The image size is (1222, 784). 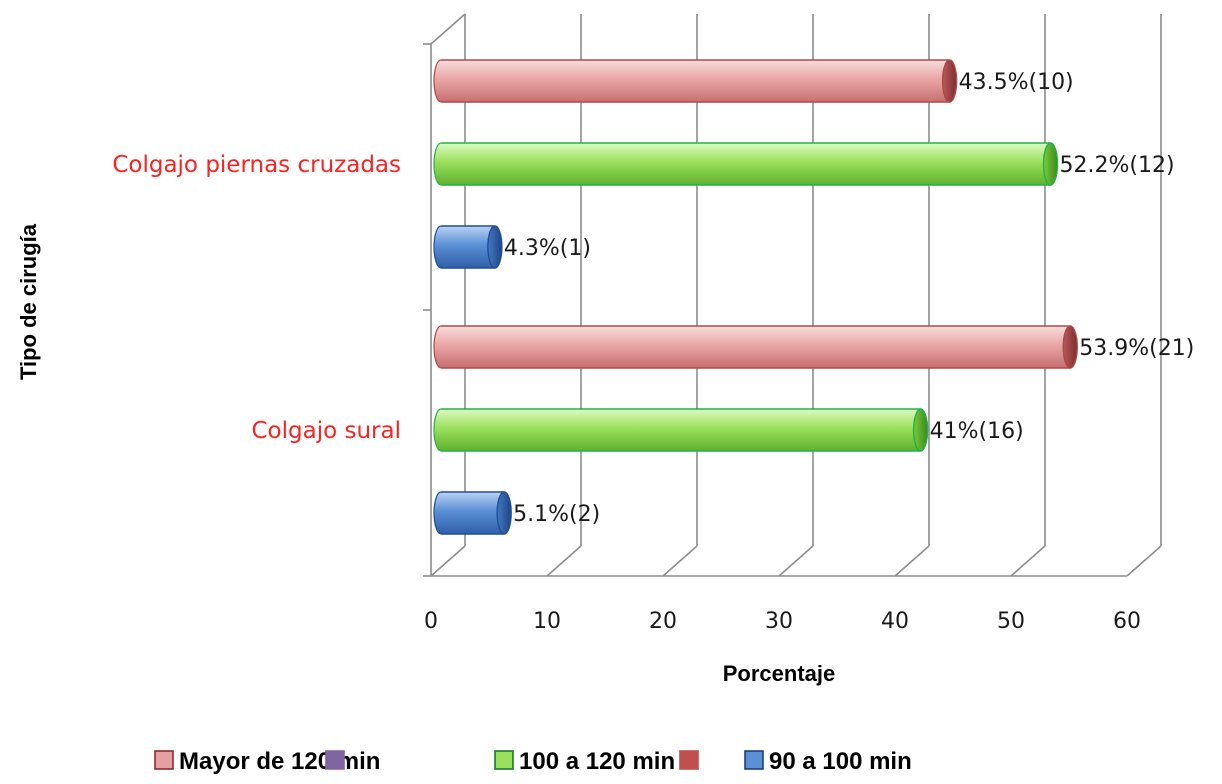 What do you see at coordinates (279, 761) in the screenshot?
I see `legend-label: Mayor de 120 min` at bounding box center [279, 761].